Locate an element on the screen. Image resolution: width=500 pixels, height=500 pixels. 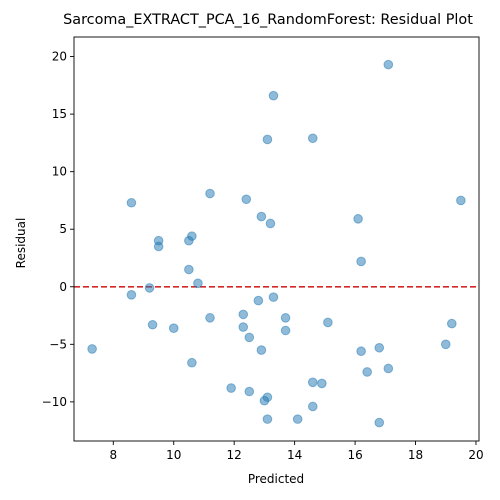
x-axis-label: Predicted is located at coordinates (276, 479).